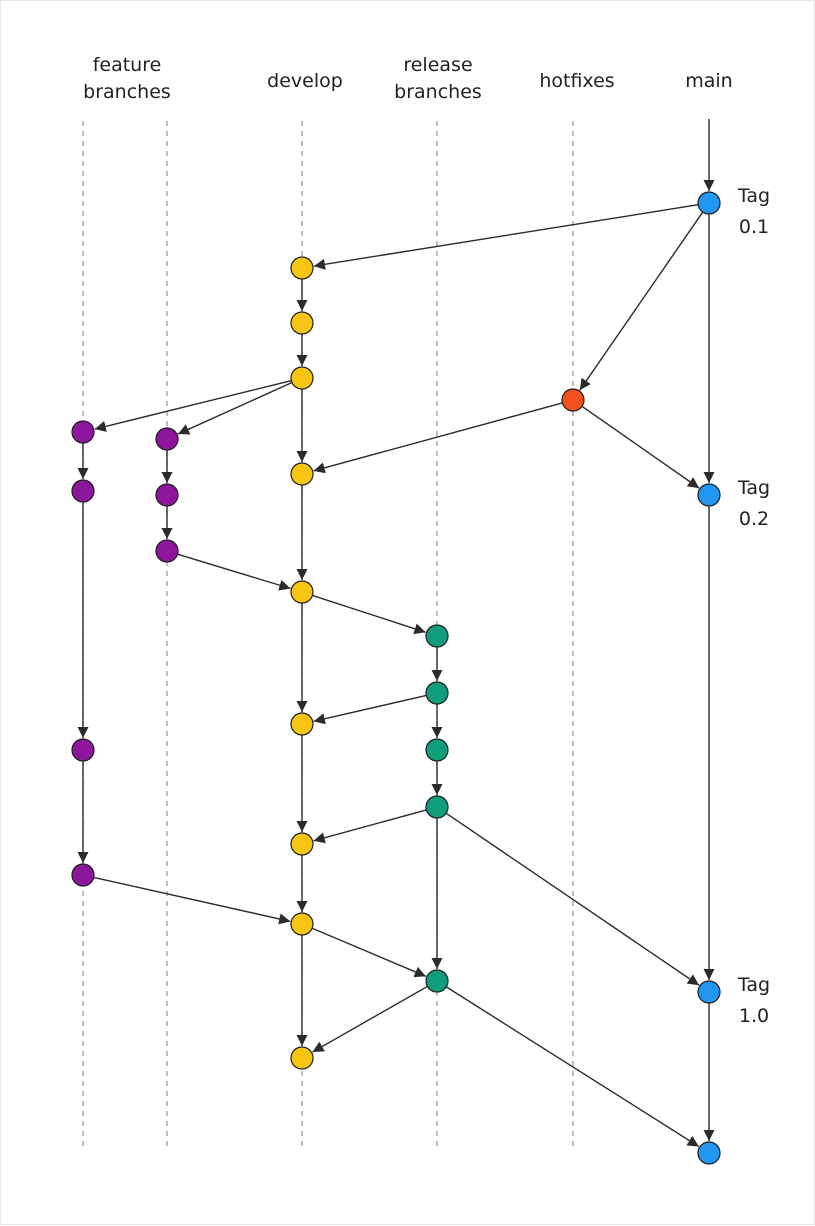 The height and width of the screenshot is (1226, 815). I want to click on commit-node-d2, so click(302, 323).